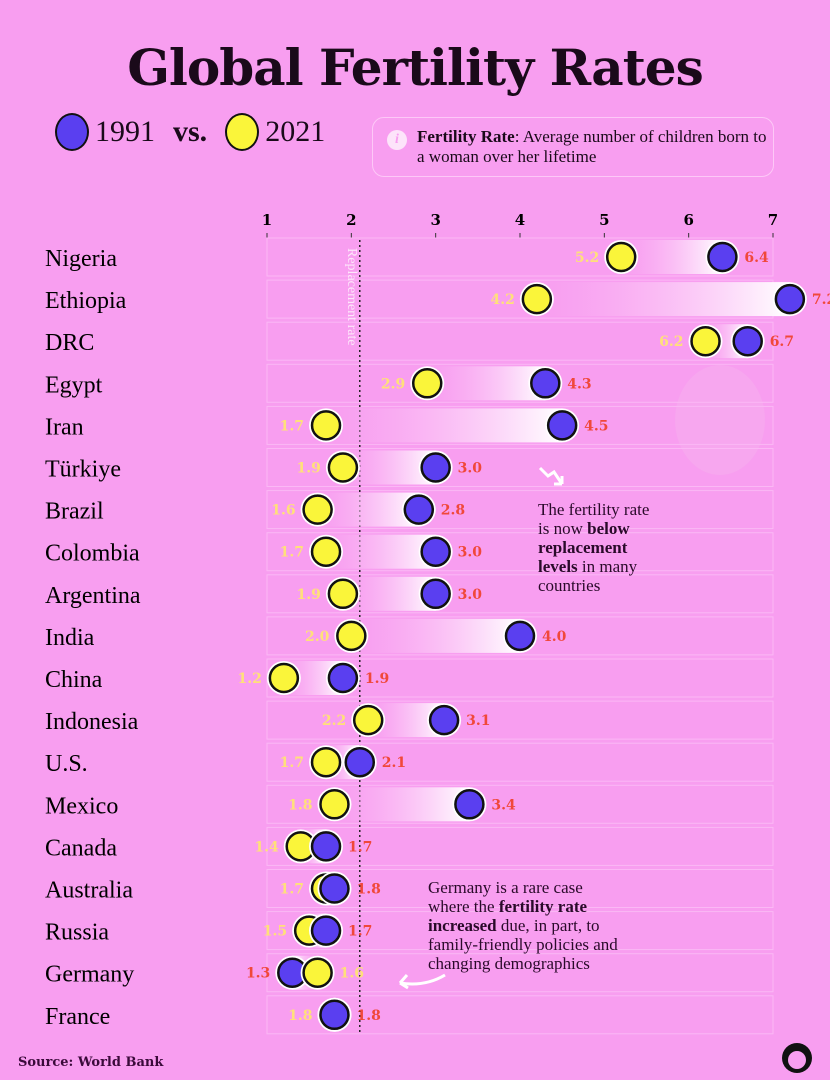 The width and height of the screenshot is (830, 1080). I want to click on value-label-1991: 3.4, so click(503, 805).